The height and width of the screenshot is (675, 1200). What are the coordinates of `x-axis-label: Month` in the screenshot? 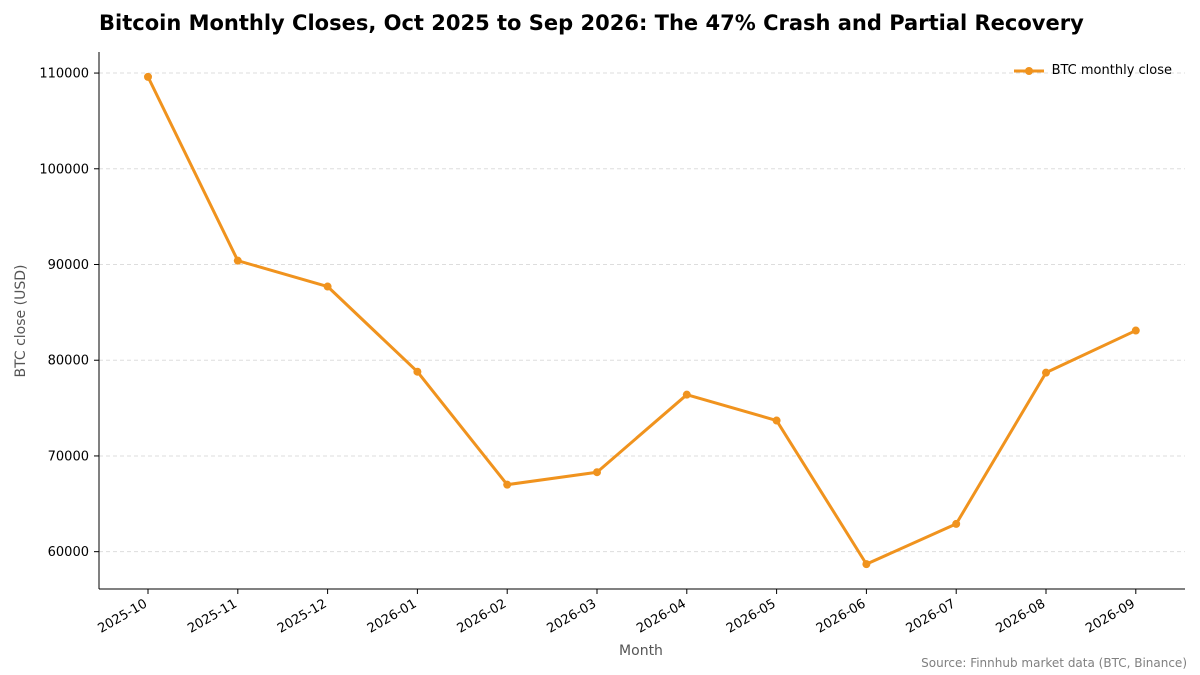 It's located at (641, 651).